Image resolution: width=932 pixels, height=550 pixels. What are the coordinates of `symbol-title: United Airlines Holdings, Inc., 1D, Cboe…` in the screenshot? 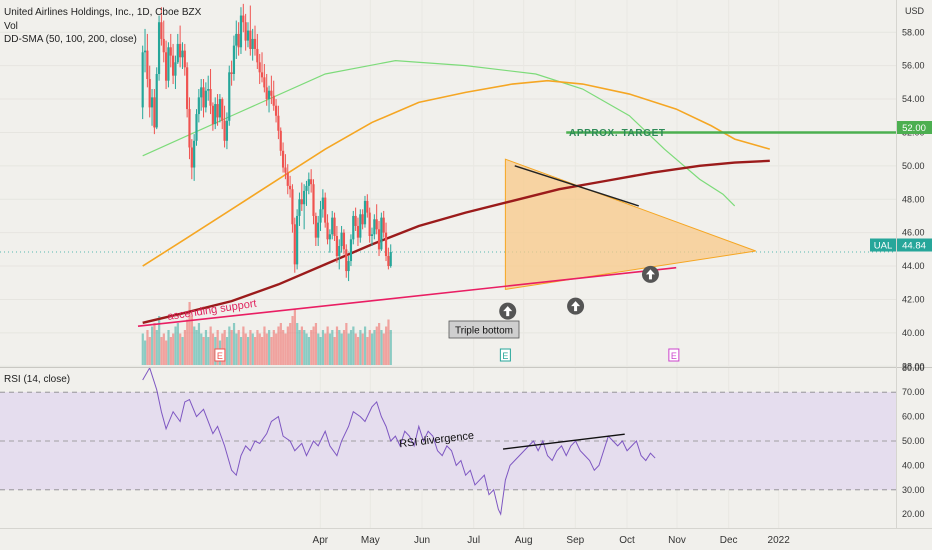 It's located at (103, 12).